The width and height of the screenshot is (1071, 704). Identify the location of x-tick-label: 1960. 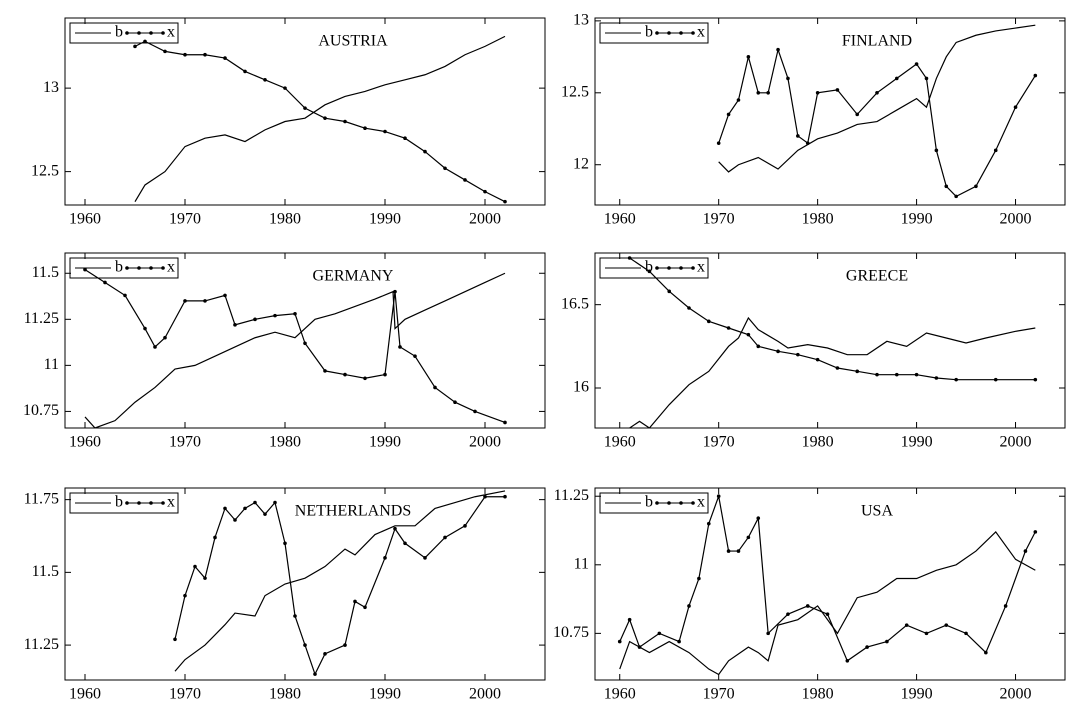
(620, 219).